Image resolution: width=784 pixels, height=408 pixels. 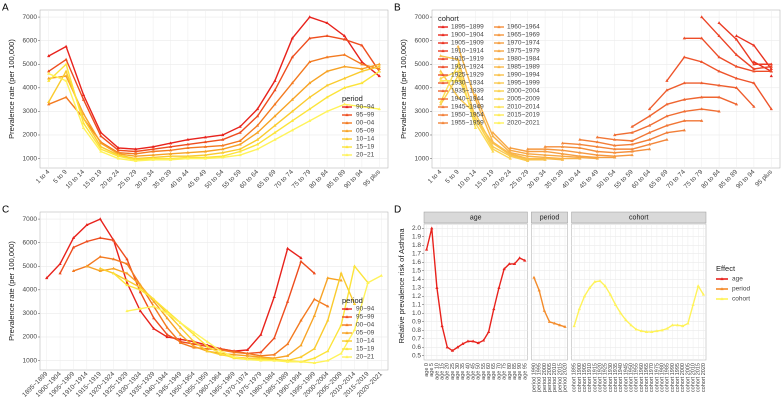 I want to click on x-tick-label: cohort 1925, so click(x=606, y=377).